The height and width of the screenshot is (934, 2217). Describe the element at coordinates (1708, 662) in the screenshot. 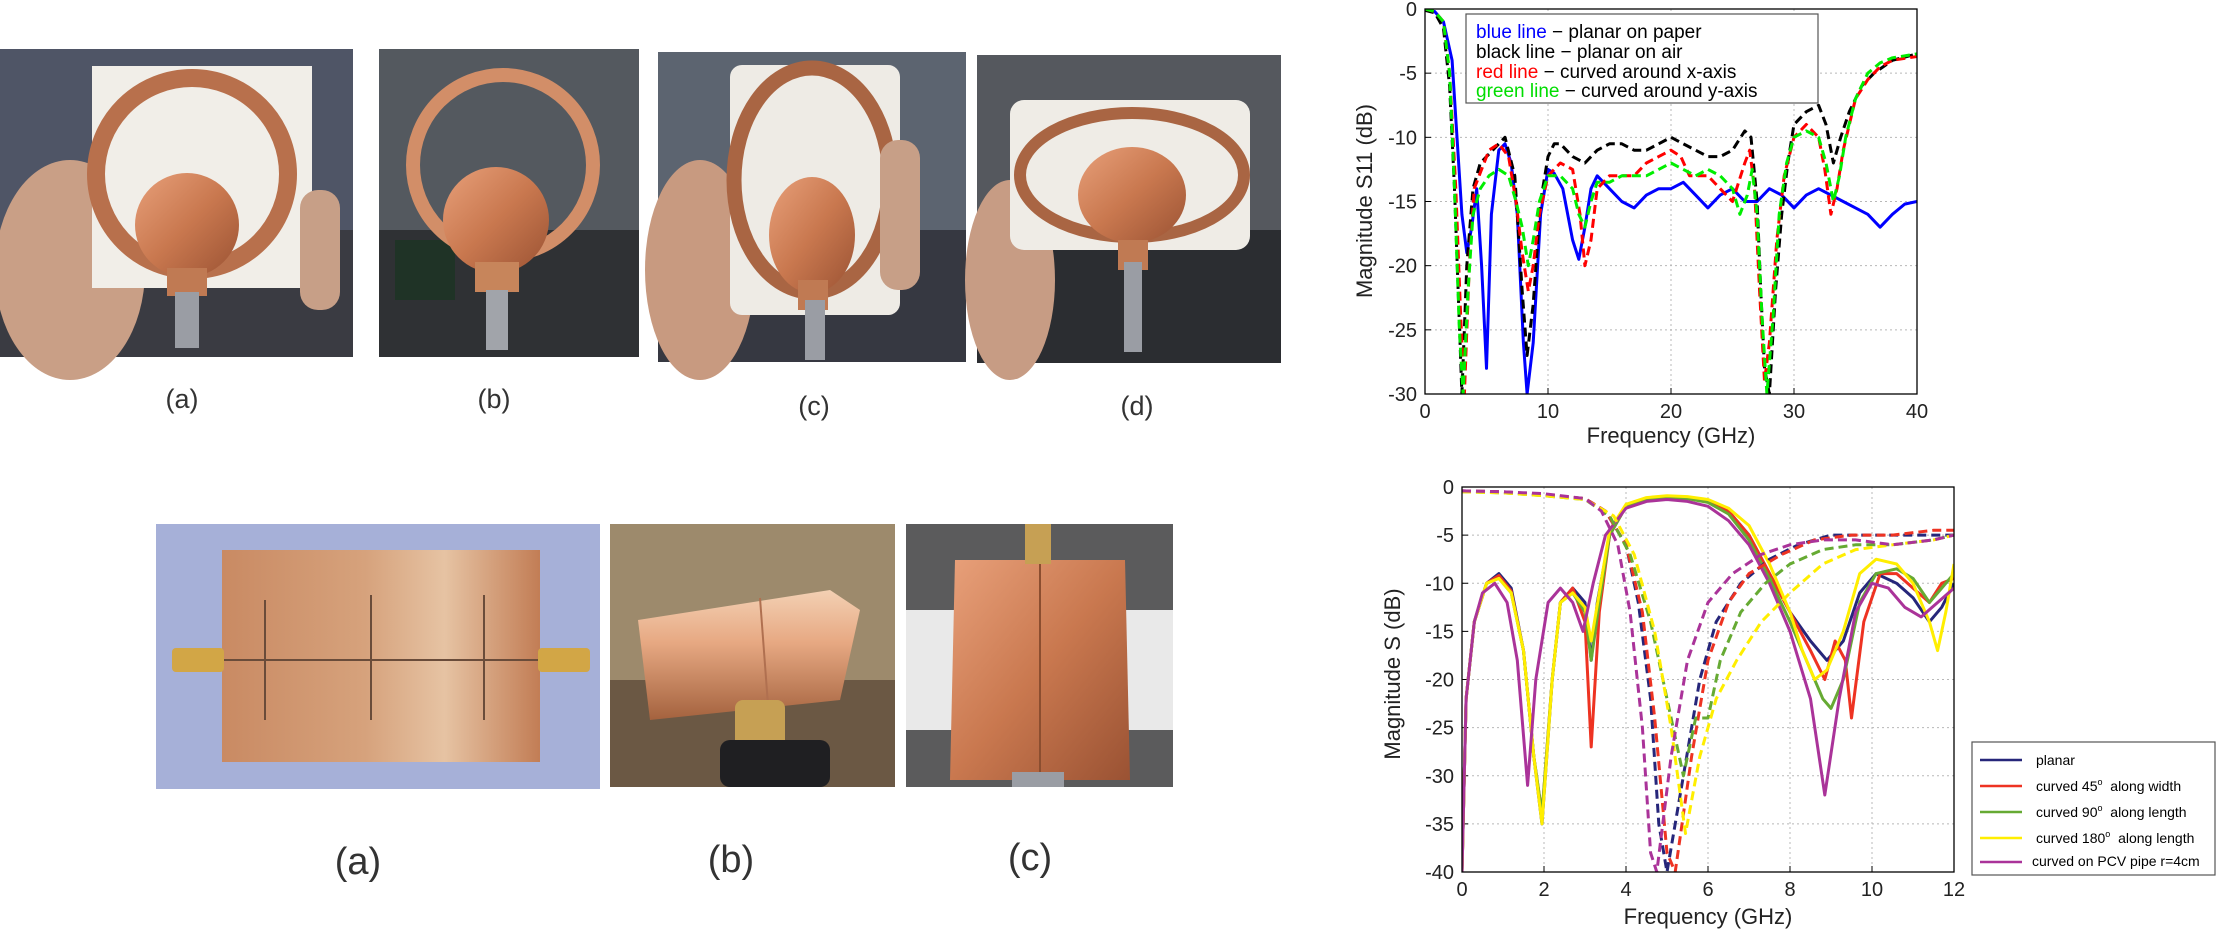

I see `chart2-series-curved-180-s21` at that location.